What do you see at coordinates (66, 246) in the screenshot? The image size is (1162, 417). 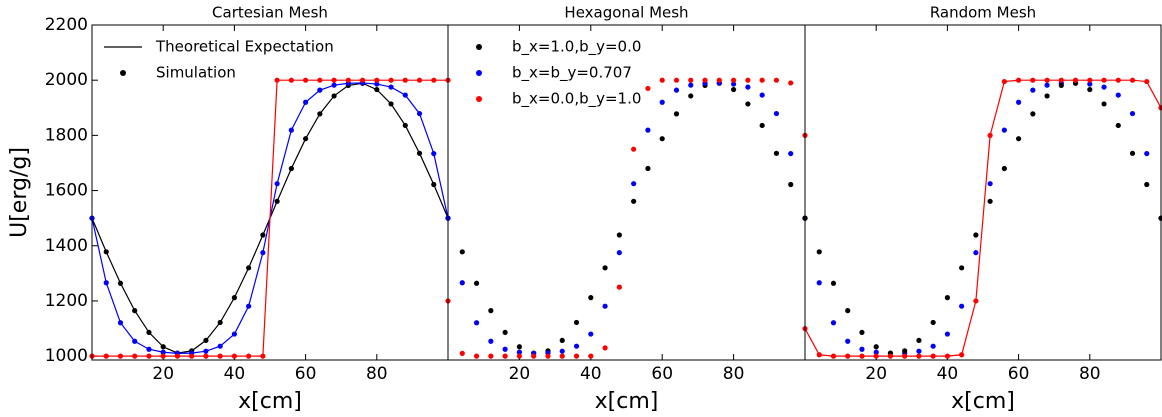 I see `y-tick-label: 1400` at bounding box center [66, 246].